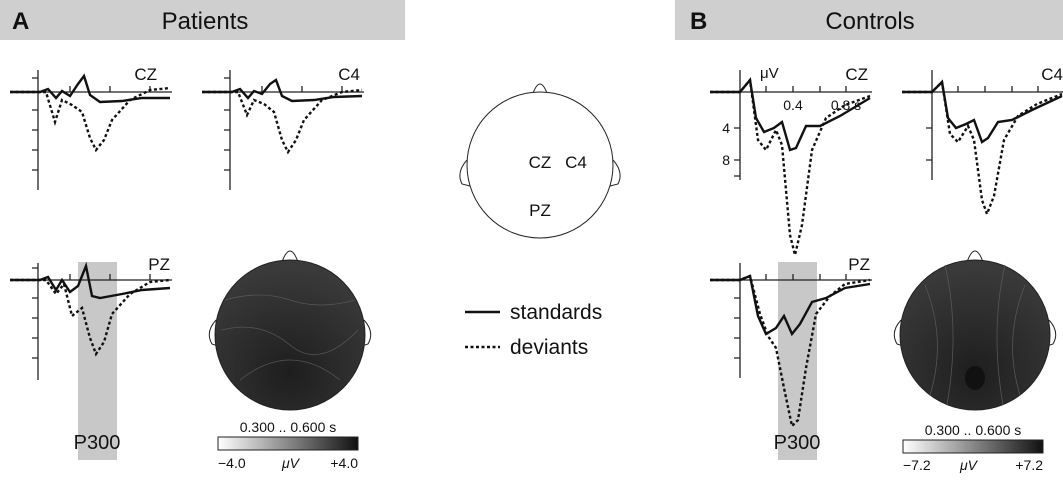  I want to click on colorbar-max: +4.0, so click(344, 463).